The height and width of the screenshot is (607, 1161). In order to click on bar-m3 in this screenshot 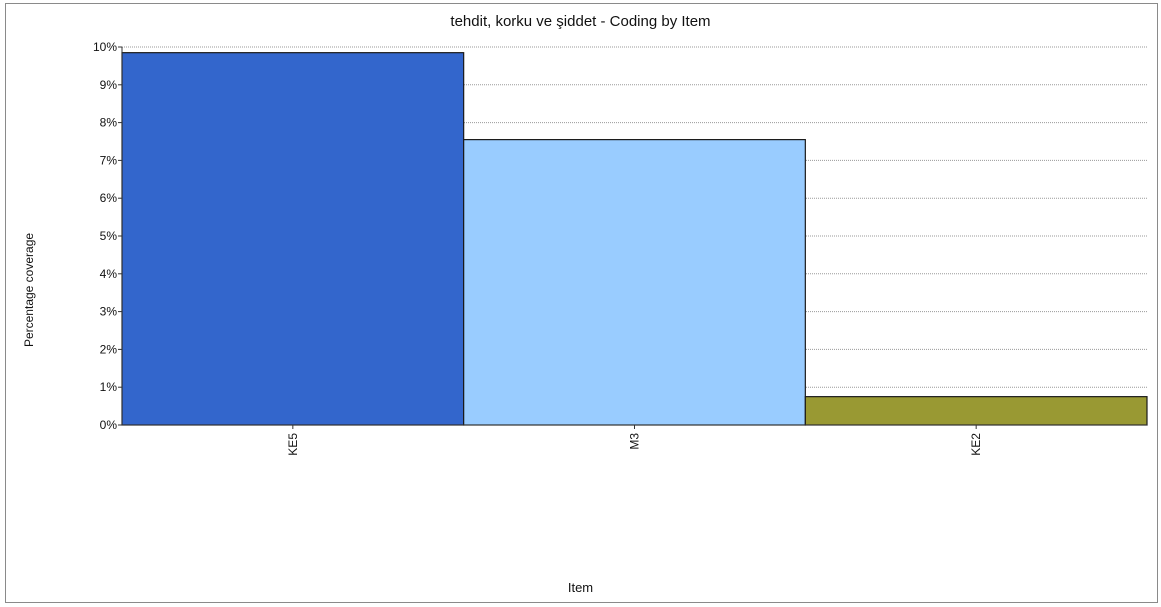, I will do `click(634, 282)`.